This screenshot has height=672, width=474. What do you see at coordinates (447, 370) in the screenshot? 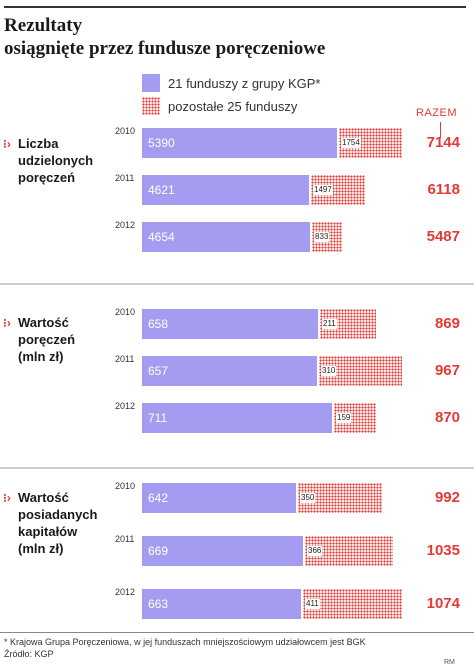
I see `total-value: 967` at bounding box center [447, 370].